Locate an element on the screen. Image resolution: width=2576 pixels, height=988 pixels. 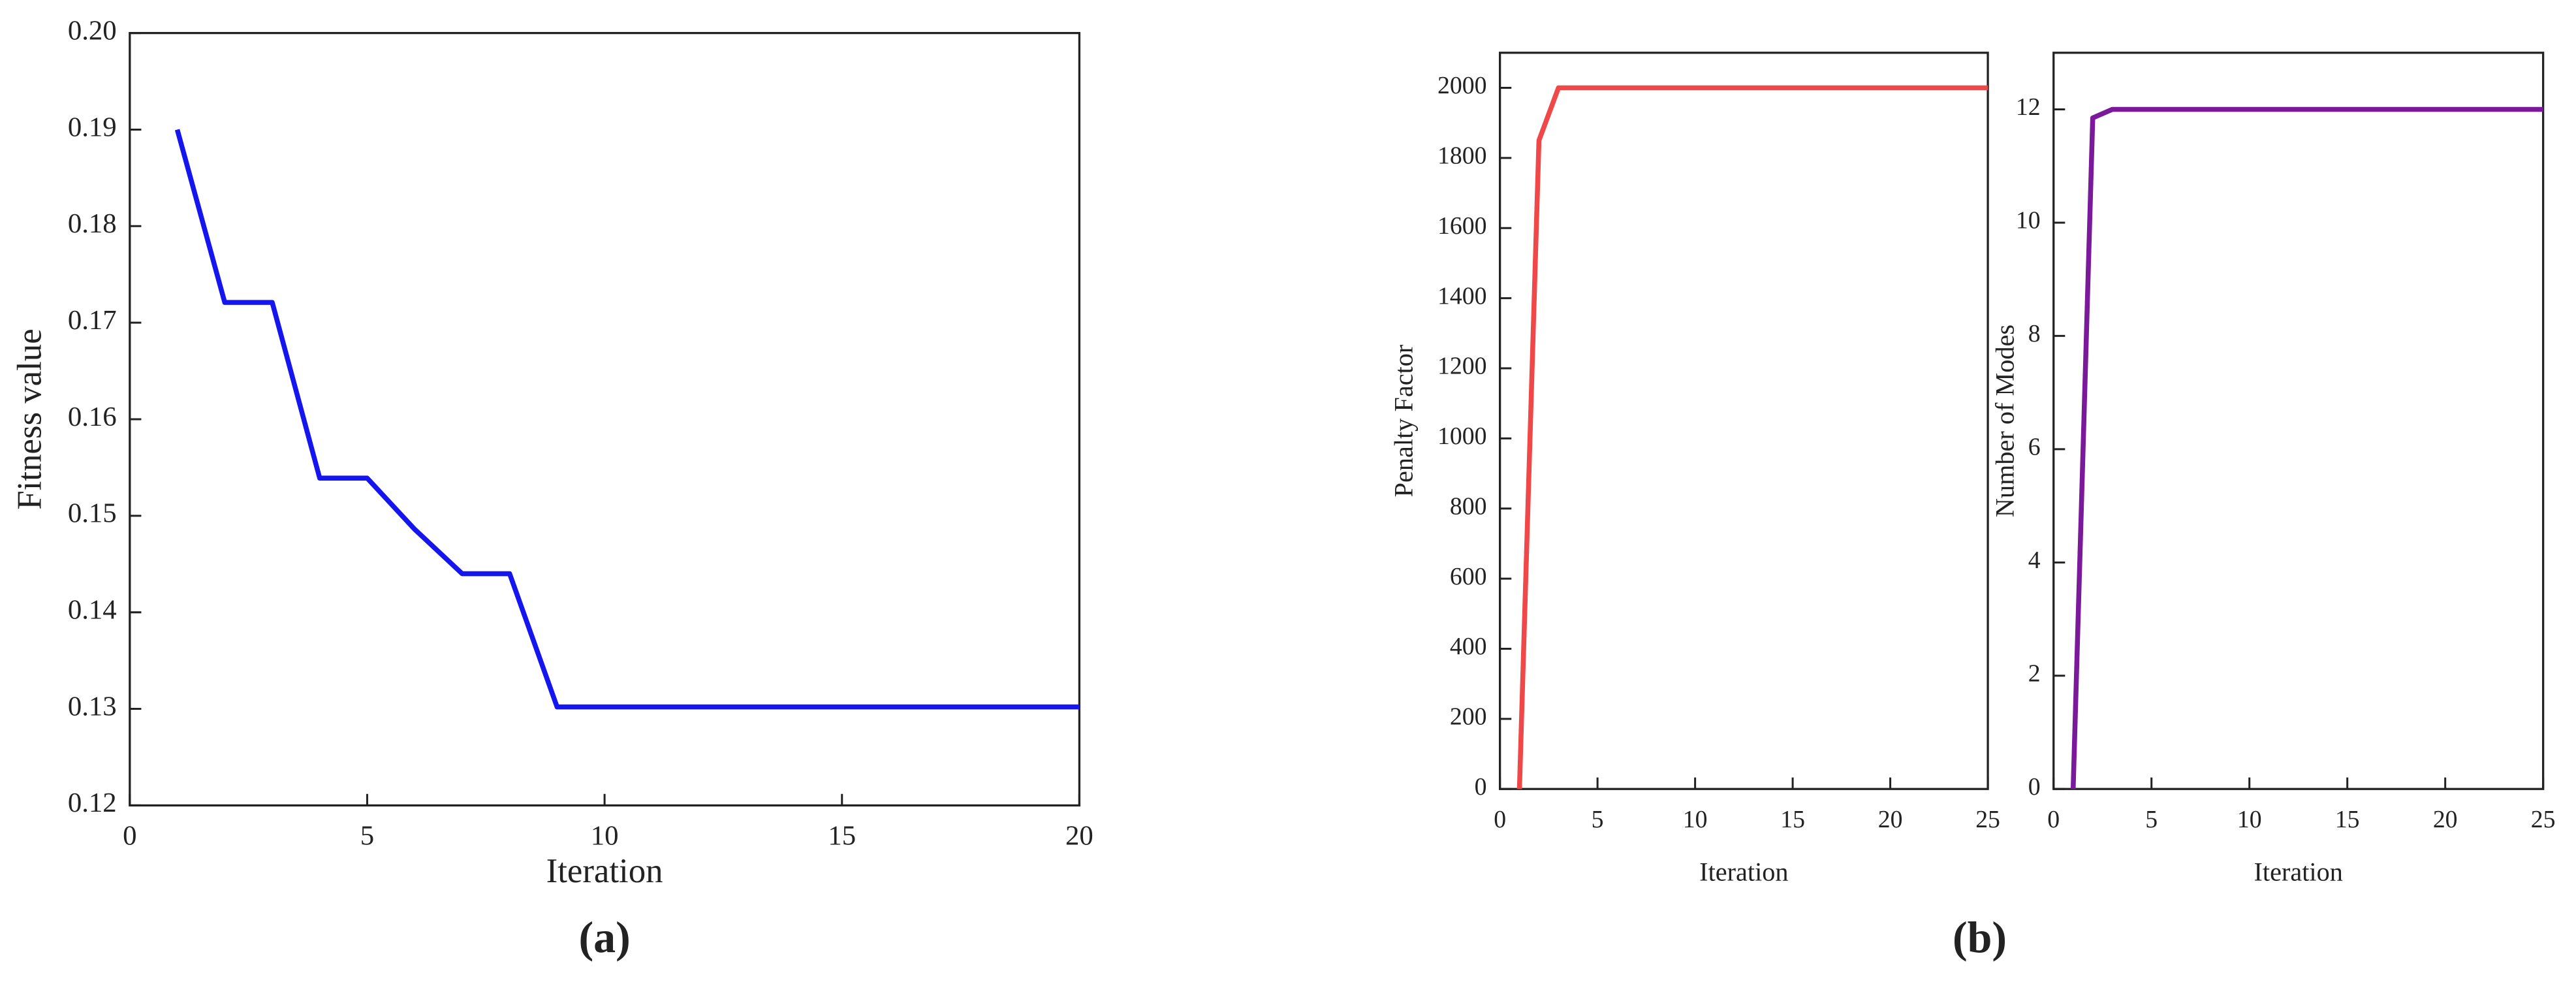
y-tick-label: 10 is located at coordinates (2028, 220).